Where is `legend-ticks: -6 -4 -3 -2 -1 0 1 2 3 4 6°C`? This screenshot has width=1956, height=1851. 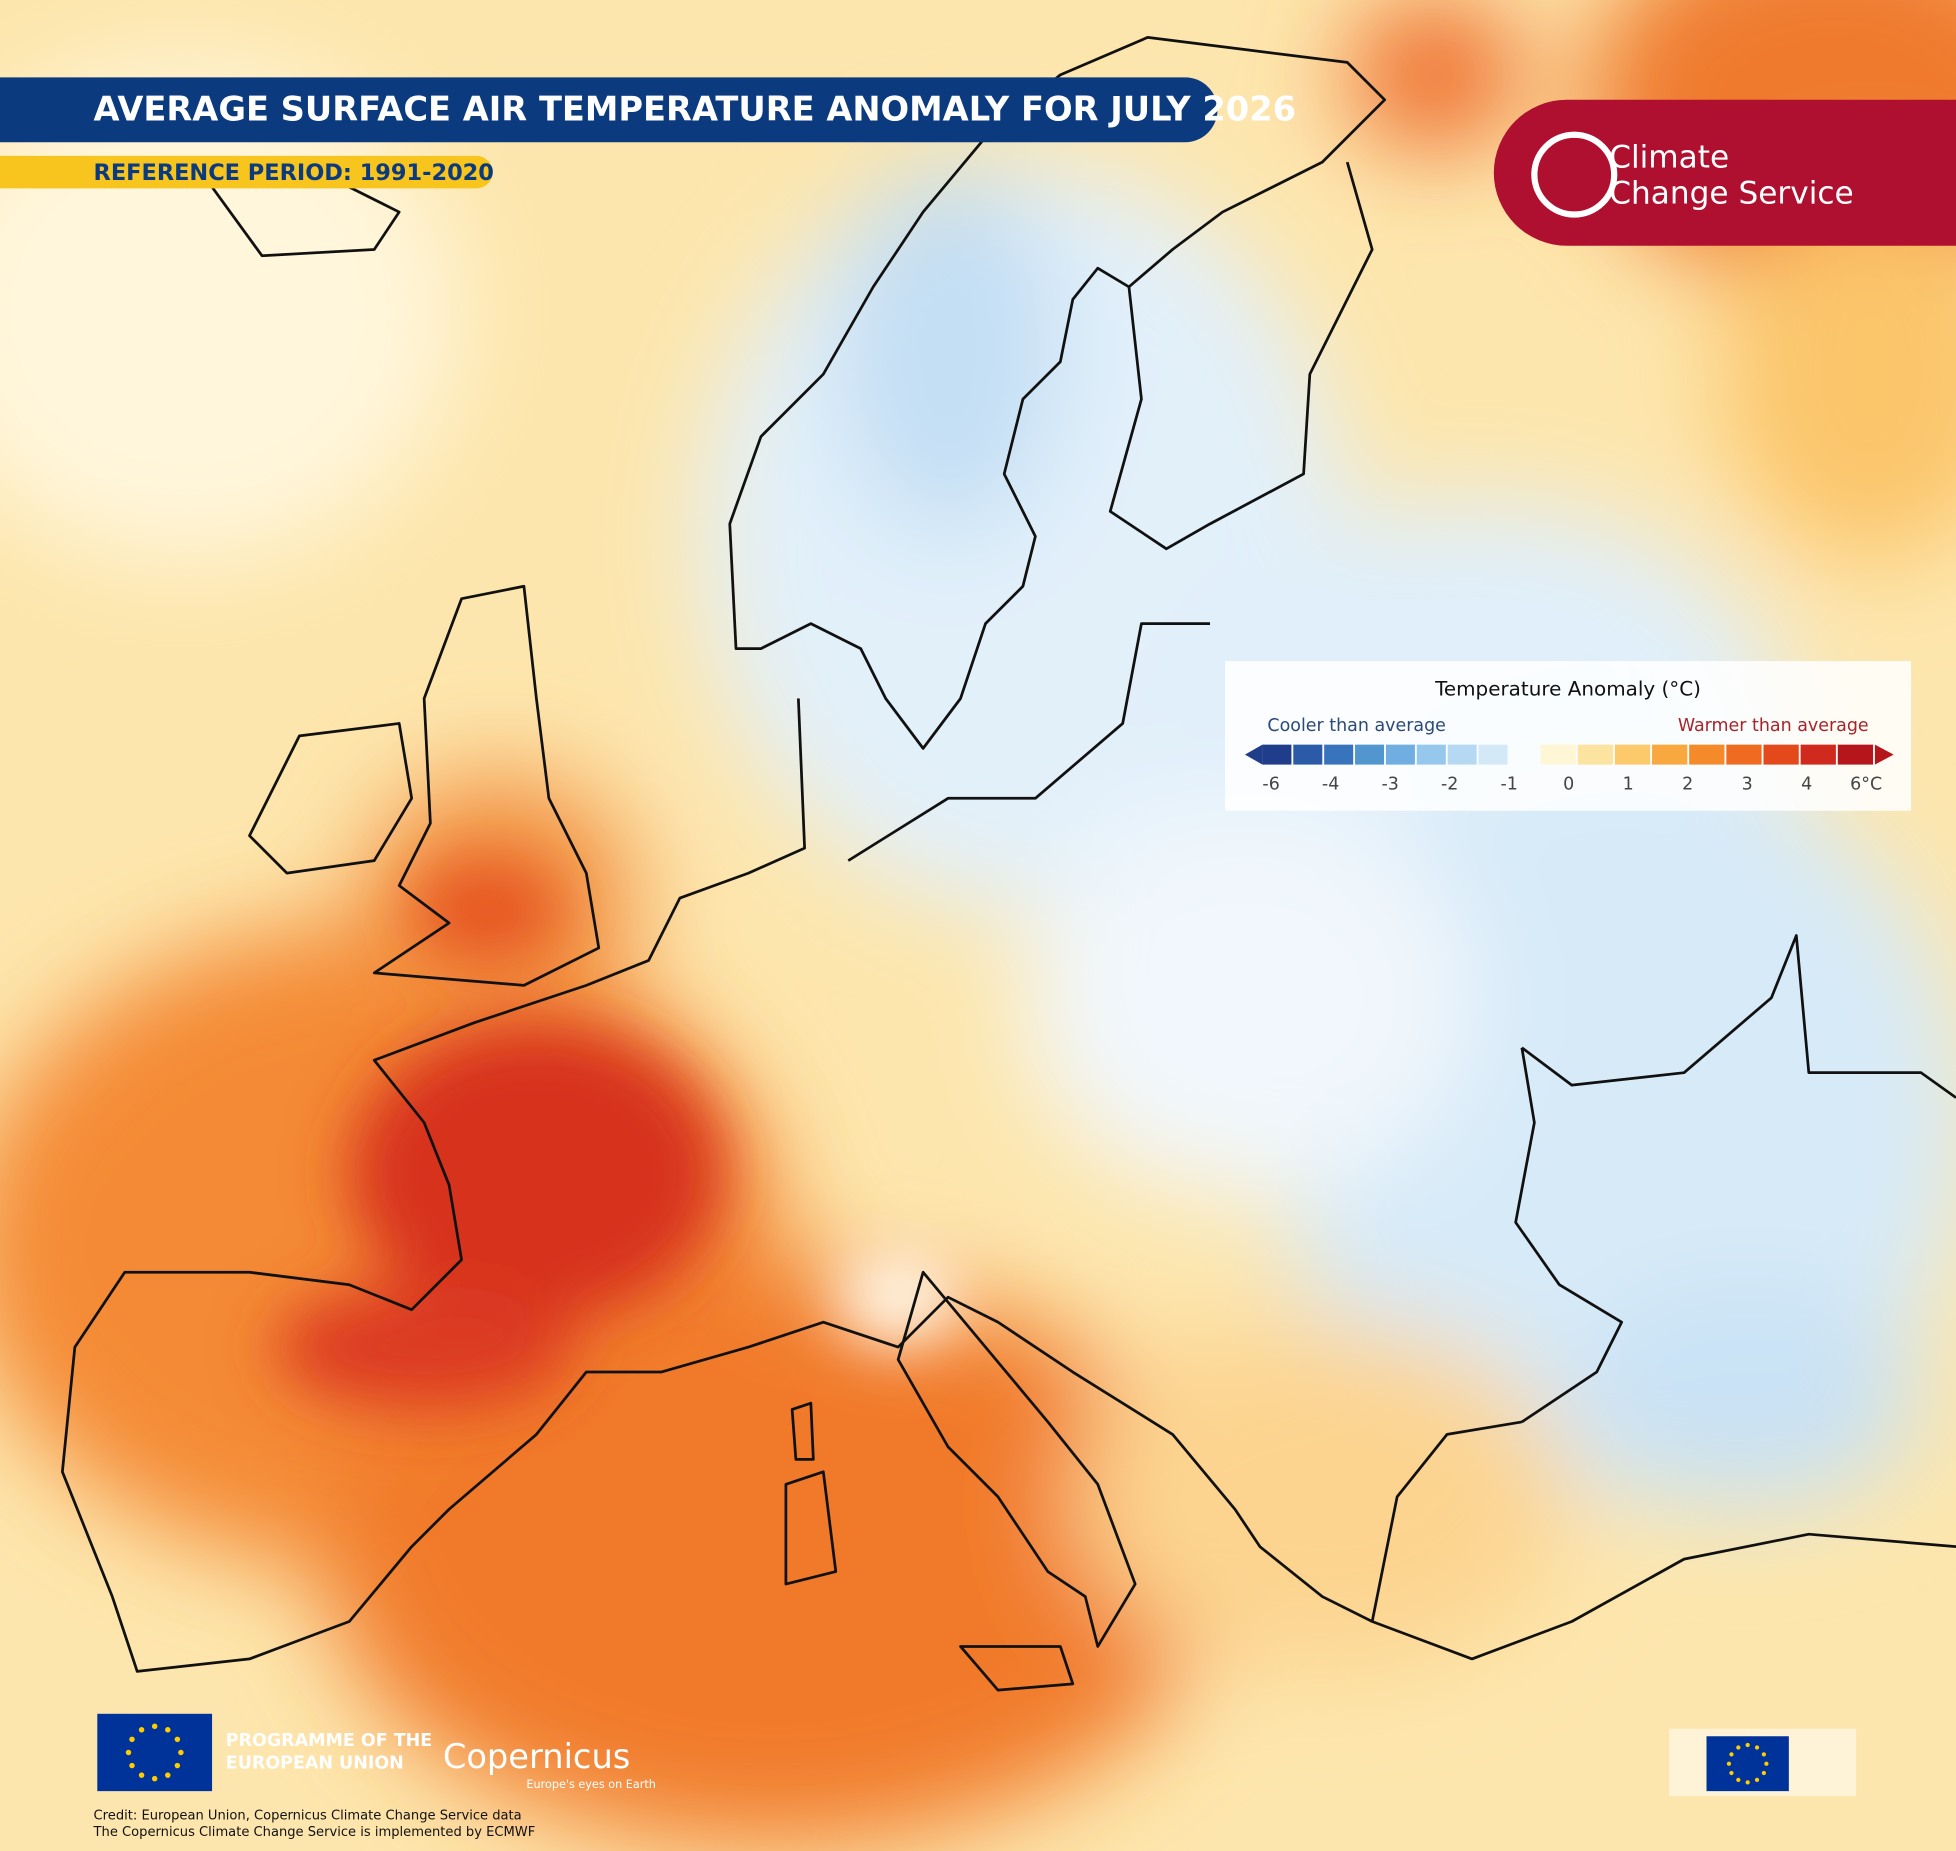 legend-ticks: -6 -4 -3 -2 -1 0 1 2 3 4 6°C is located at coordinates (1572, 785).